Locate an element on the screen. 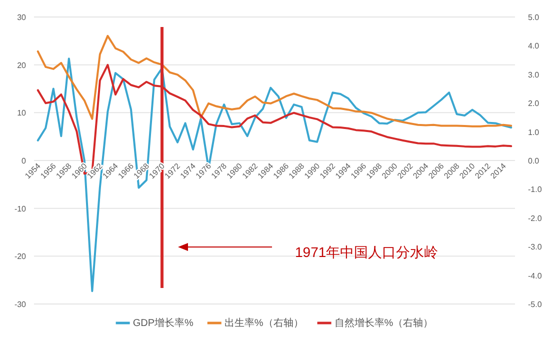  y2-tick-label: -4.0 is located at coordinates (535, 275).